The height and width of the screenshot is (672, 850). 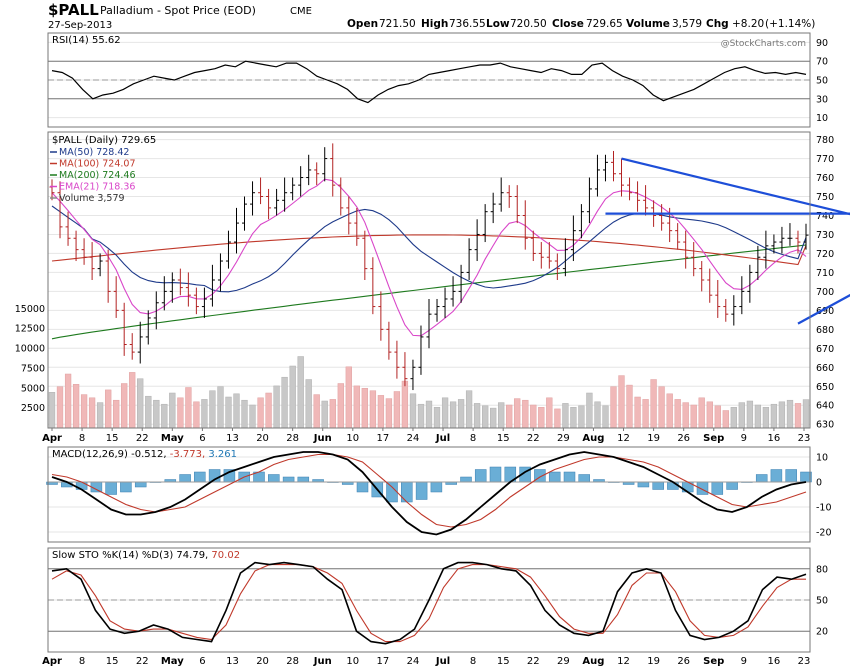 What do you see at coordinates (178, 10) in the screenshot?
I see `instrument-name: Palladium - Spot Price (EOD)` at bounding box center [178, 10].